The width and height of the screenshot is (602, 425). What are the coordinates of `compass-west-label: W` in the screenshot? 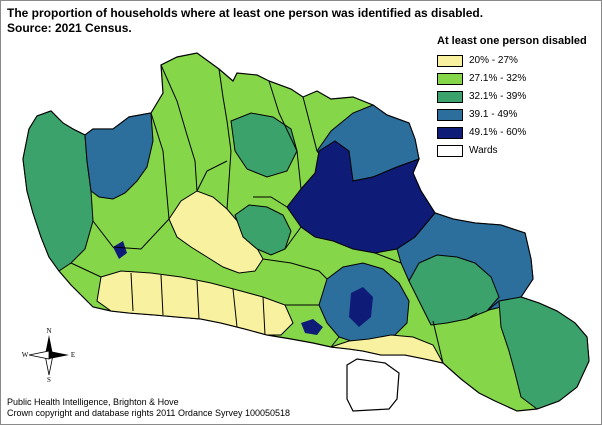 It's located at (25, 355).